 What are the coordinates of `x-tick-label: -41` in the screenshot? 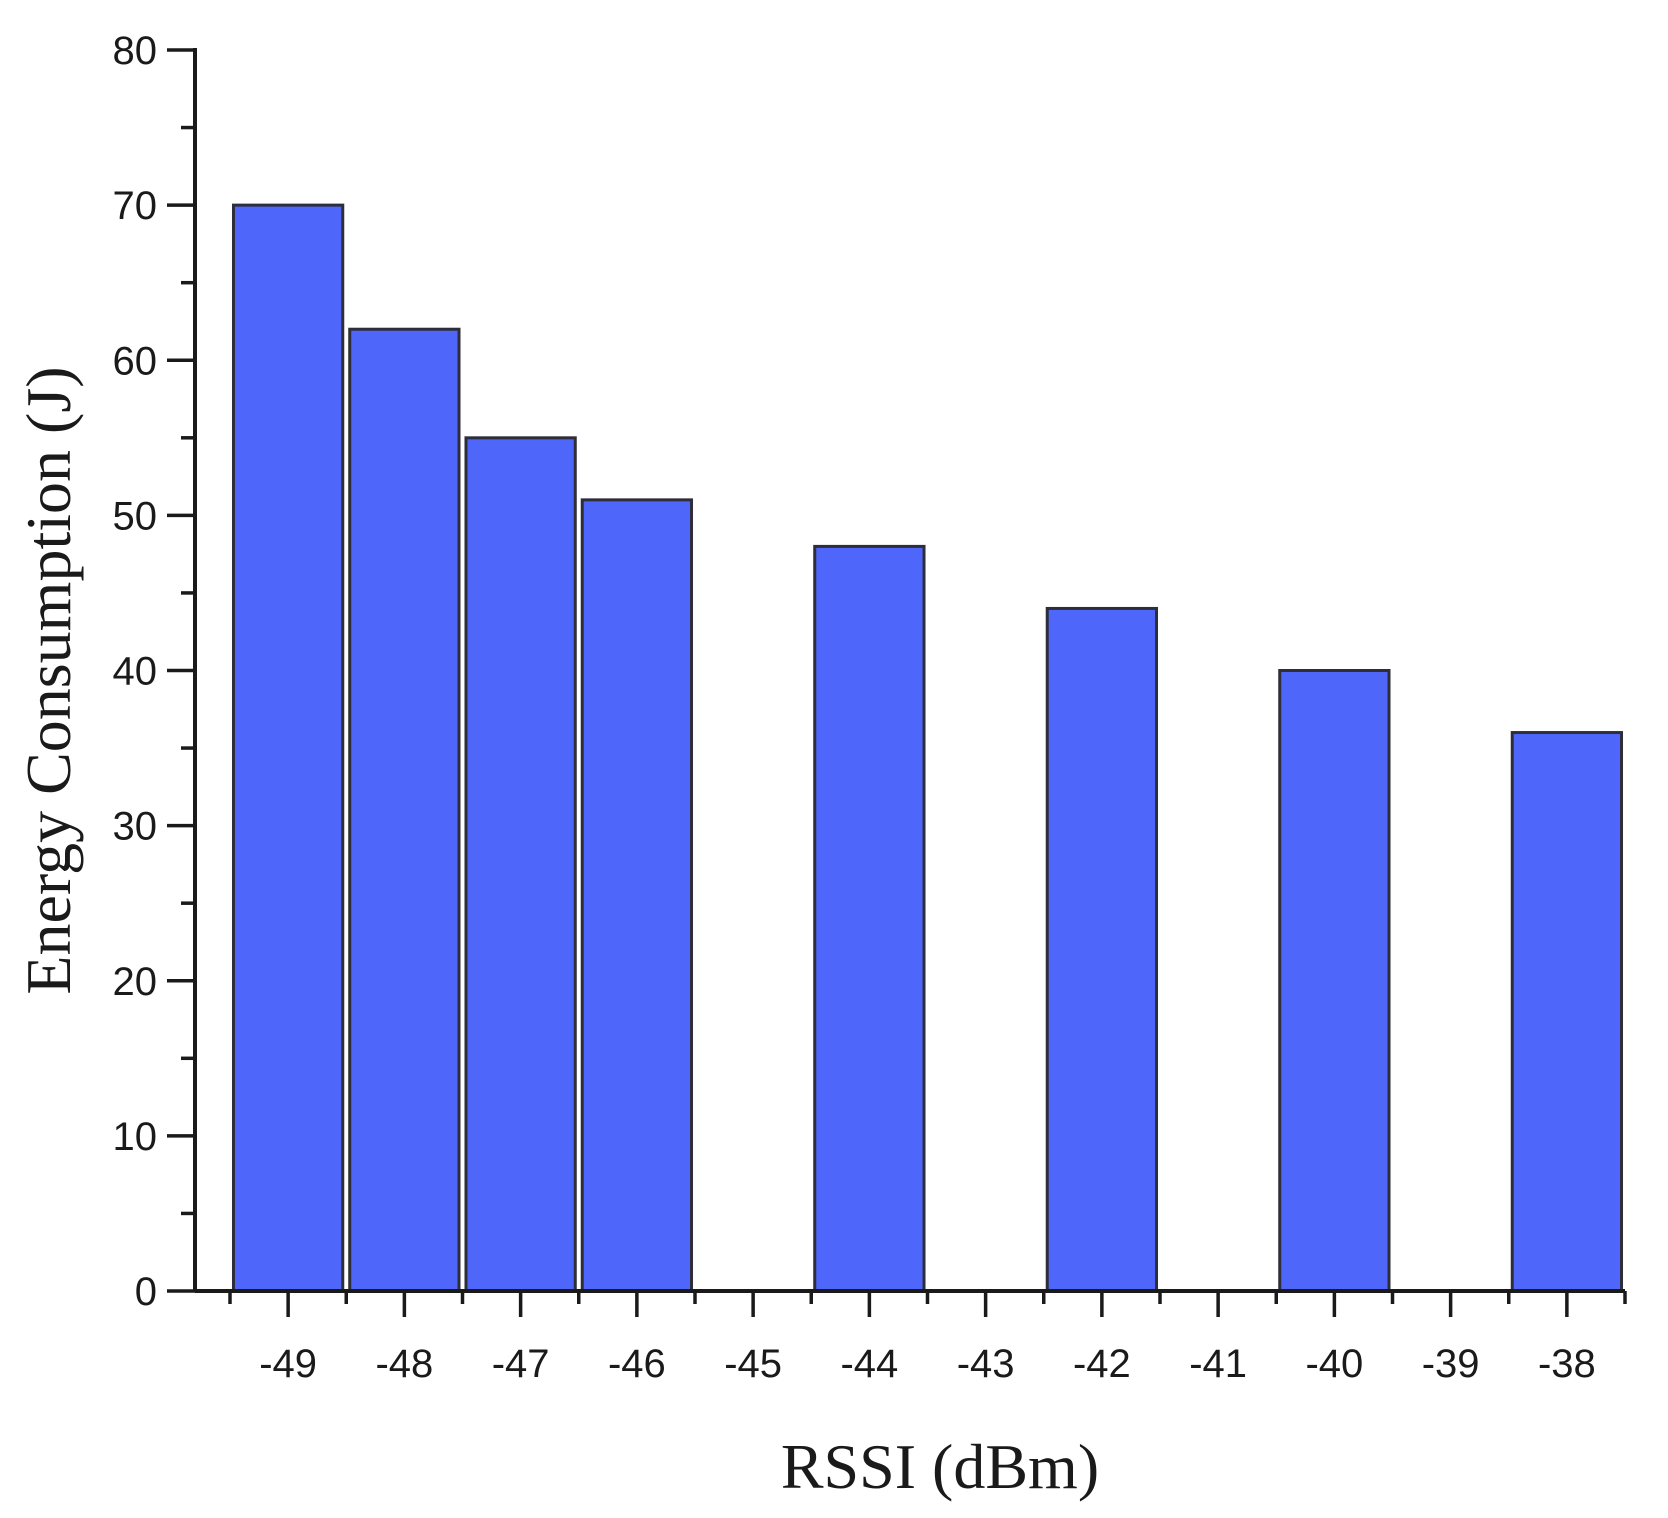 It's located at (1218, 1364).